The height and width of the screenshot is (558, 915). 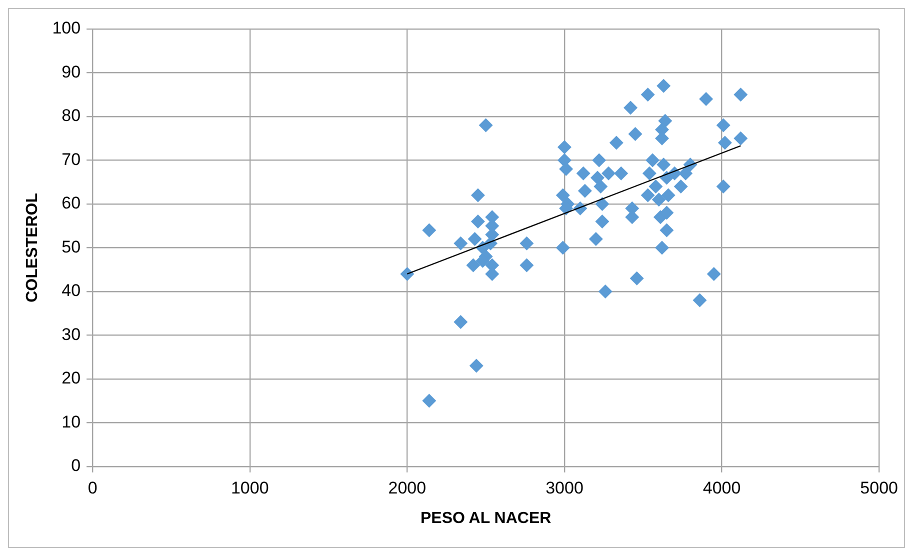 I want to click on y-tick-label: 0, so click(x=76, y=466).